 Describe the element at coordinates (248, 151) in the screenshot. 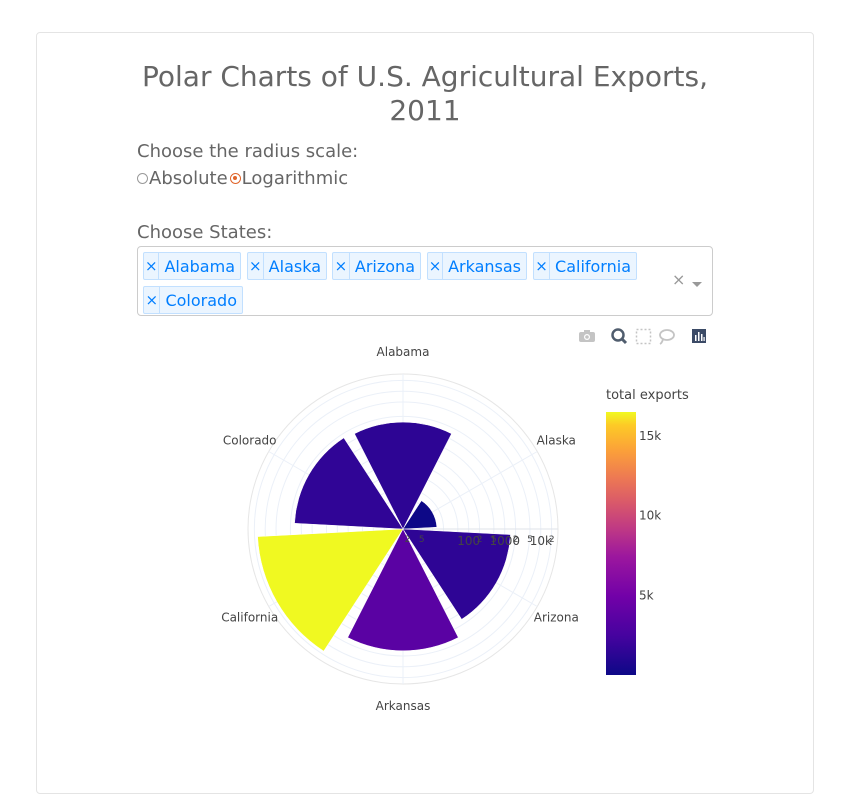

I see `radius-scale-label: Choose the radius scale:` at that location.